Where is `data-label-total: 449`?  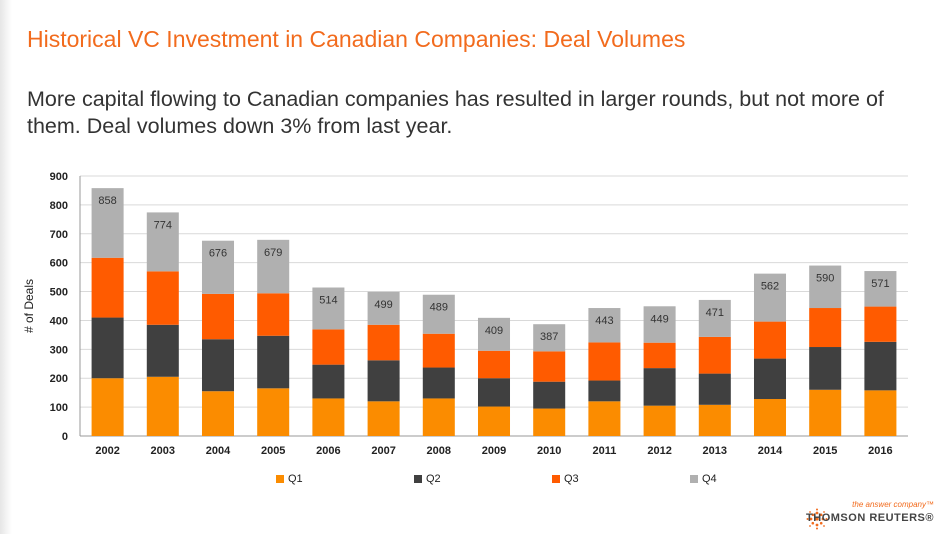
data-label-total: 449 is located at coordinates (659, 319).